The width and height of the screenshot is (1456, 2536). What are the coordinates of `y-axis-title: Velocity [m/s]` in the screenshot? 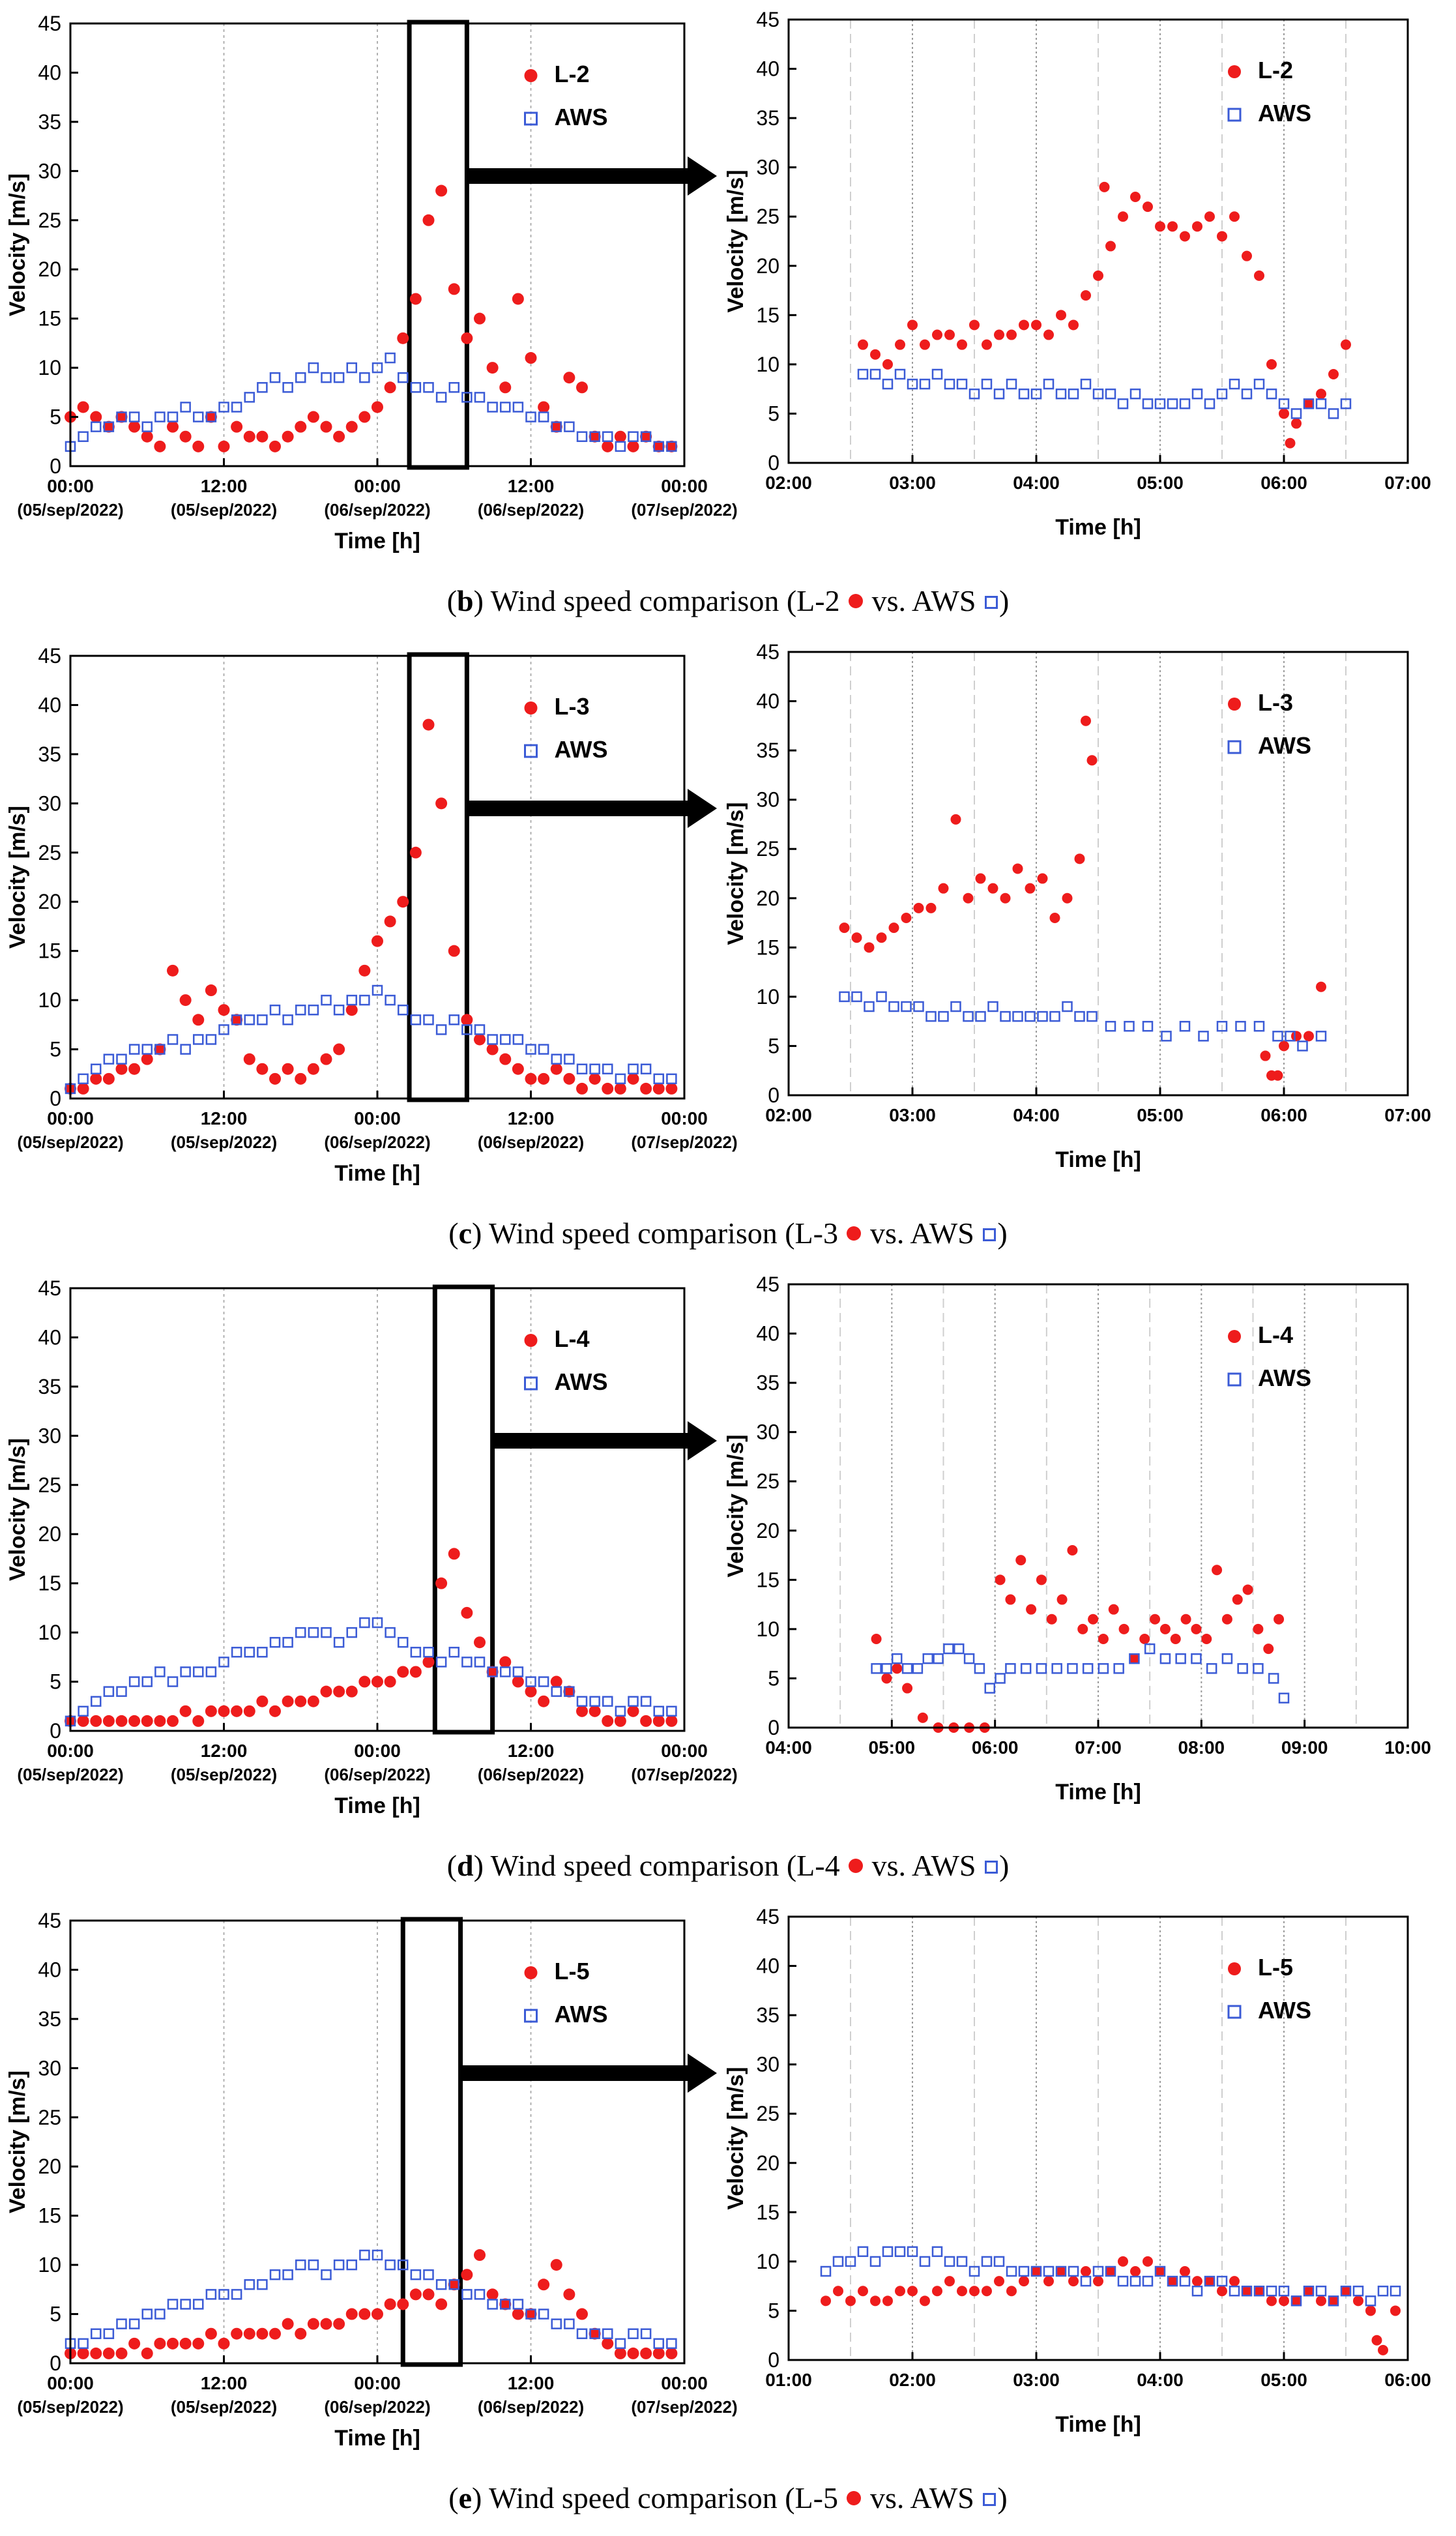 It's located at (736, 241).